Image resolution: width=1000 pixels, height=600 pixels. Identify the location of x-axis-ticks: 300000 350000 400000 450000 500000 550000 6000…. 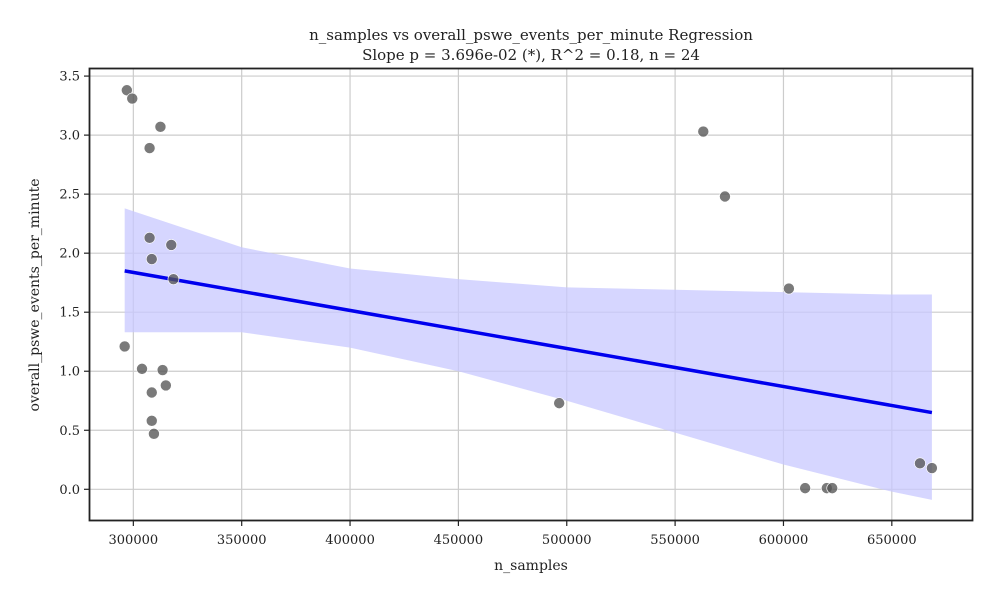
(513, 534).